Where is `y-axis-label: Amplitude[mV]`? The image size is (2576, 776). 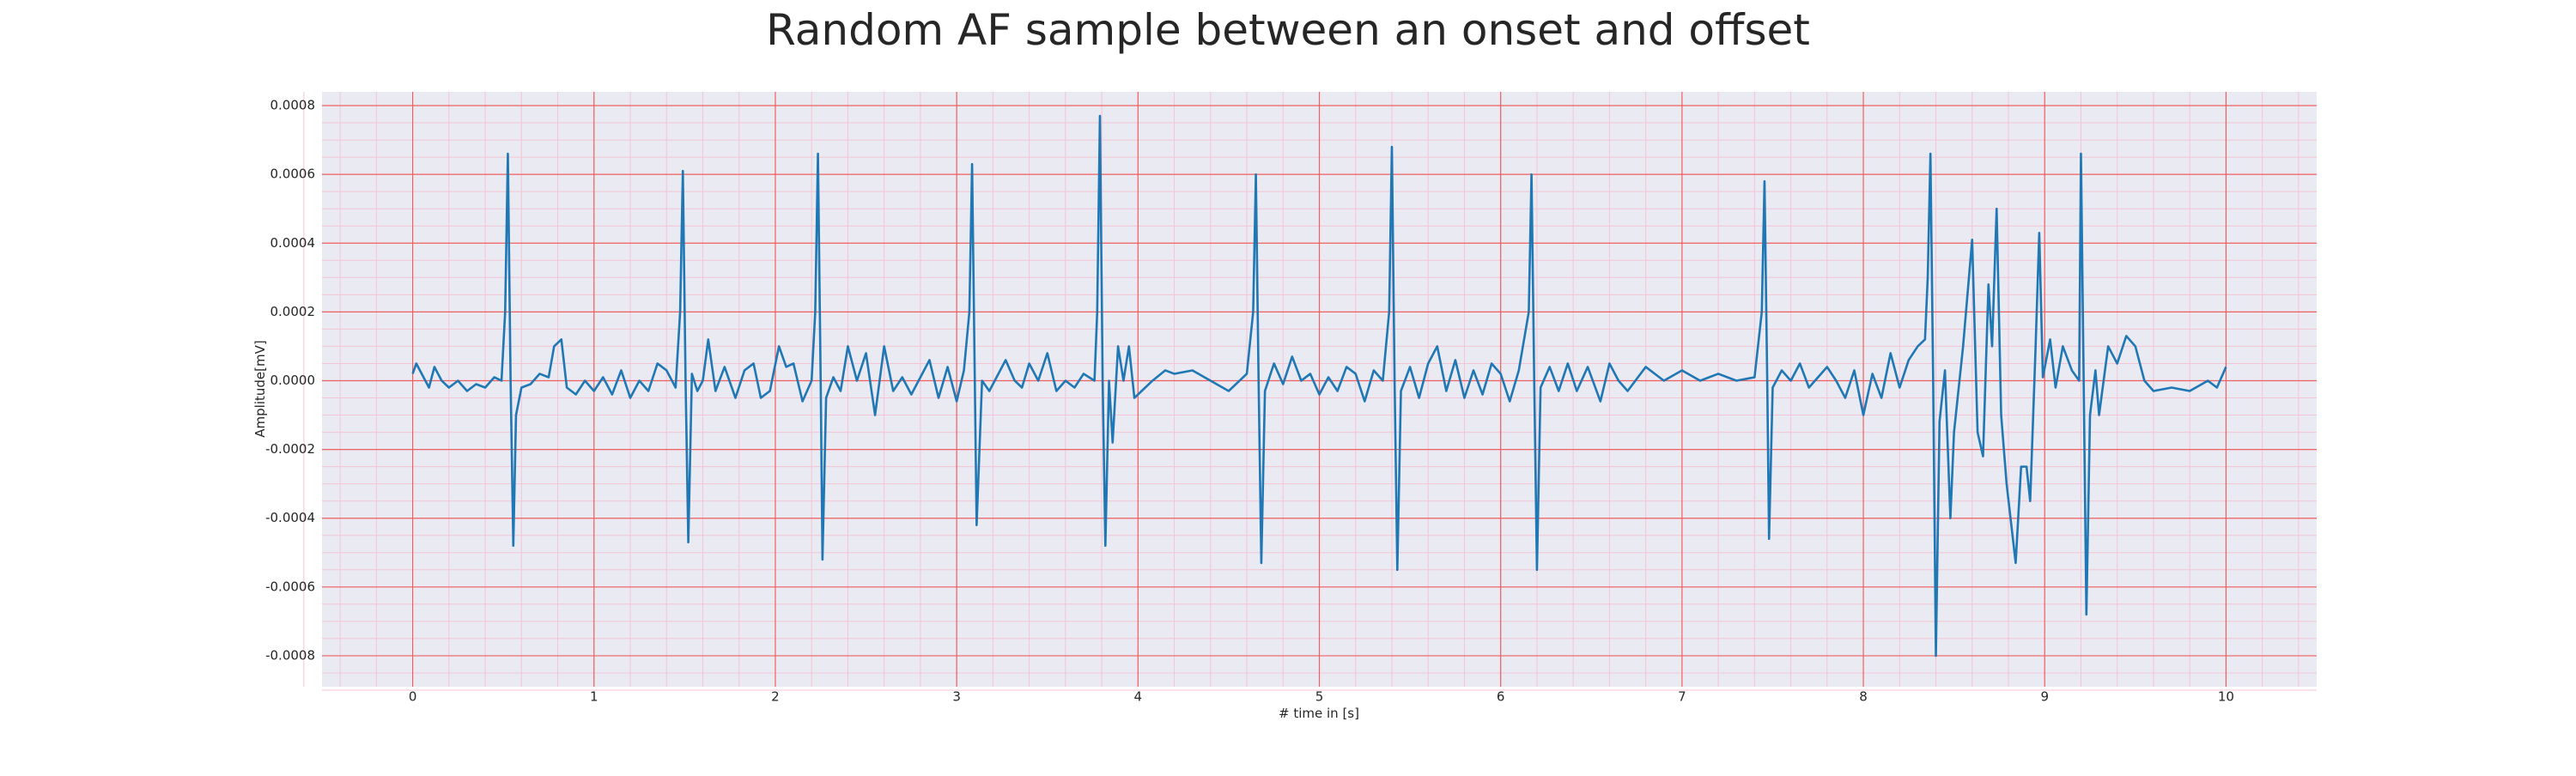
y-axis-label: Amplitude[mV] is located at coordinates (260, 388).